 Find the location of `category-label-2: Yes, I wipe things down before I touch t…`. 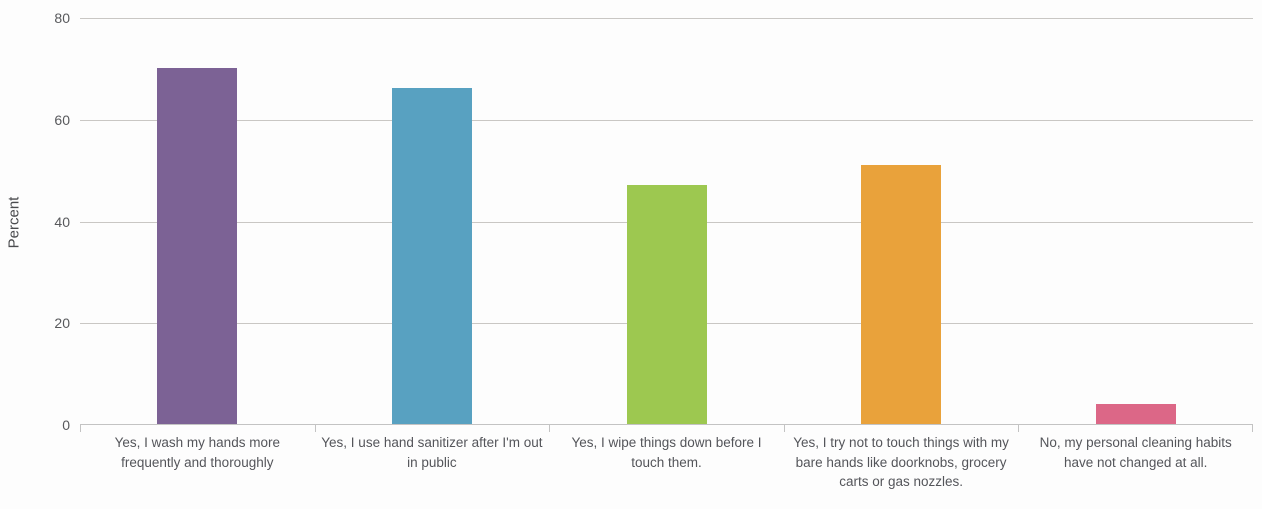

category-label-2: Yes, I wipe things down before I touch t… is located at coordinates (666, 452).